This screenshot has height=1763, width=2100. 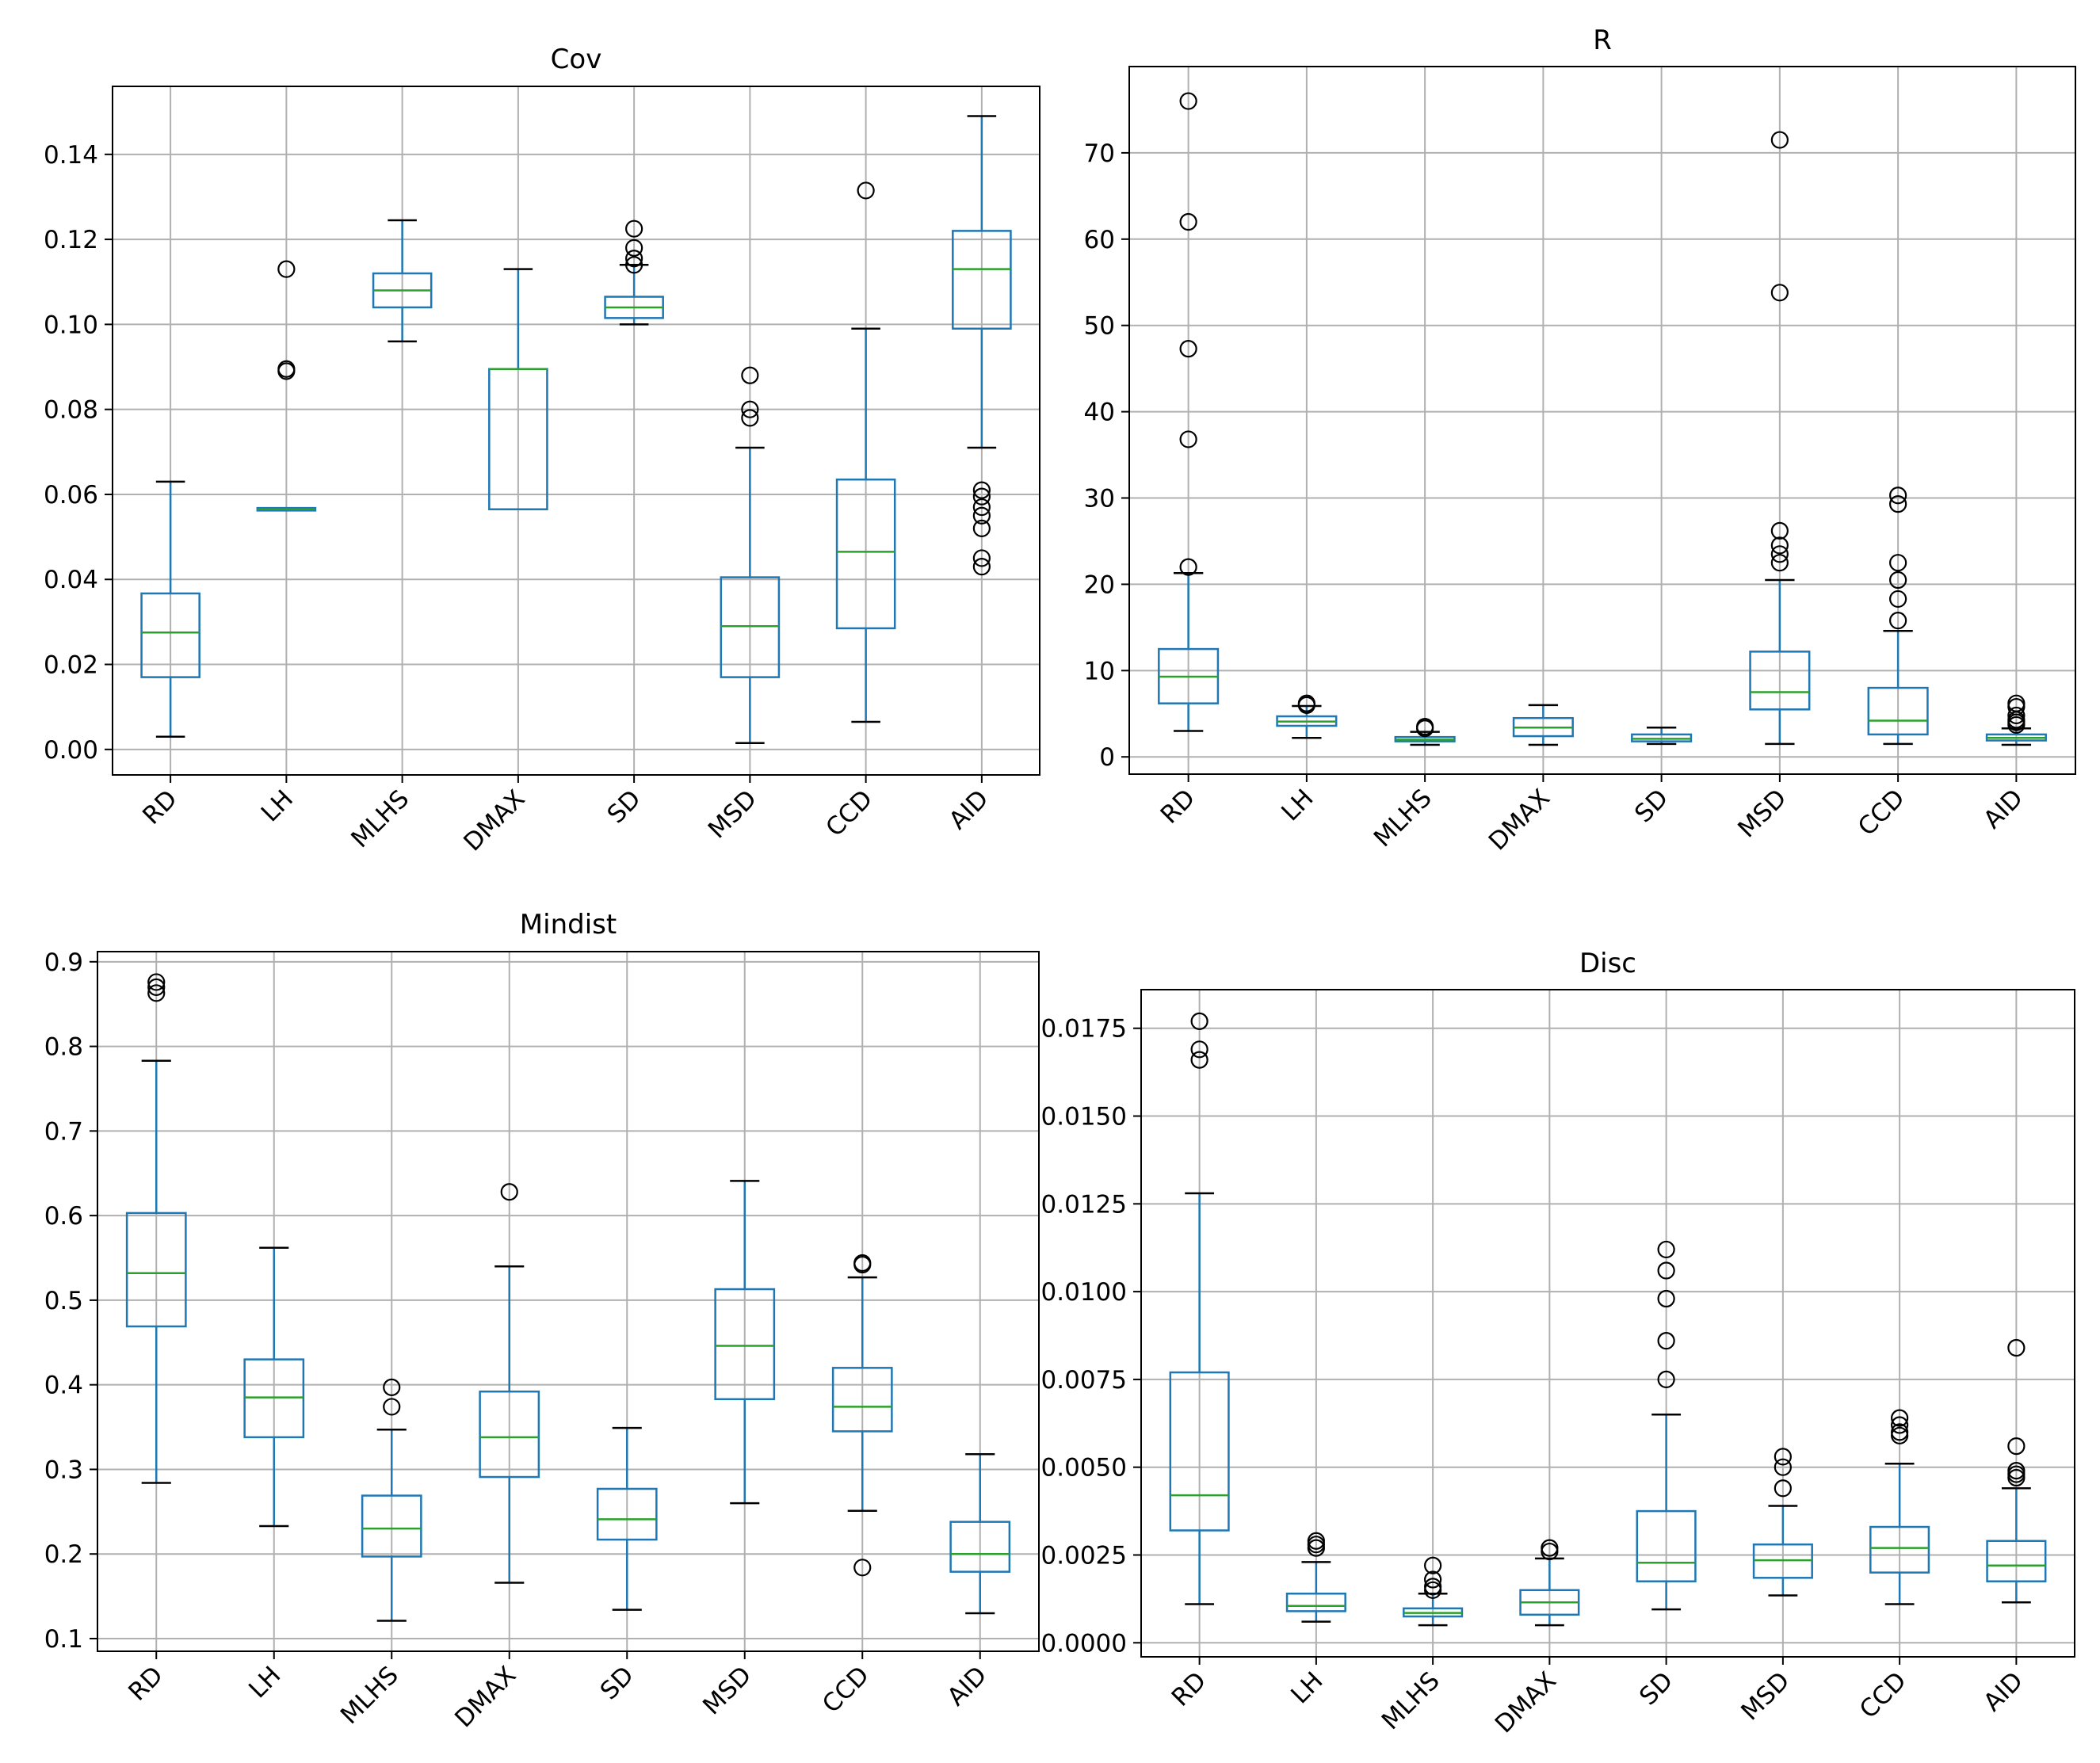 What do you see at coordinates (1084, 1555) in the screenshot?
I see `y-tick-label: 0.0025` at bounding box center [1084, 1555].